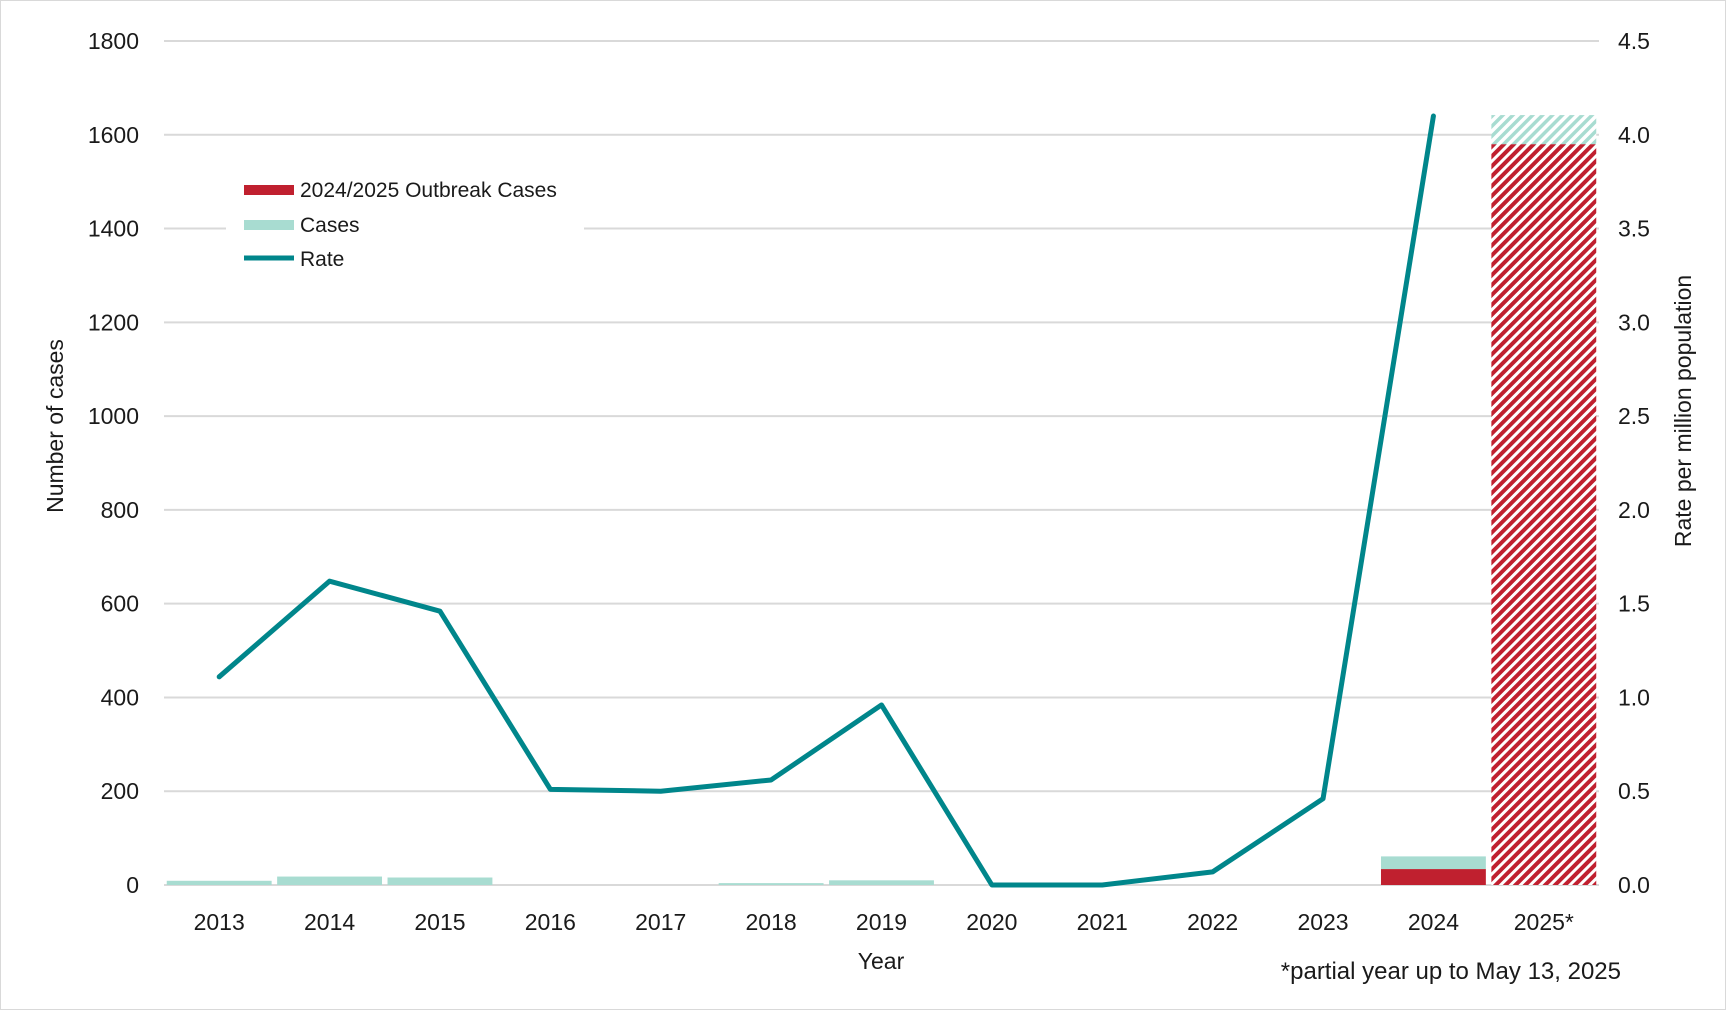  What do you see at coordinates (329, 922) in the screenshot?
I see `x-tick-label: 2014` at bounding box center [329, 922].